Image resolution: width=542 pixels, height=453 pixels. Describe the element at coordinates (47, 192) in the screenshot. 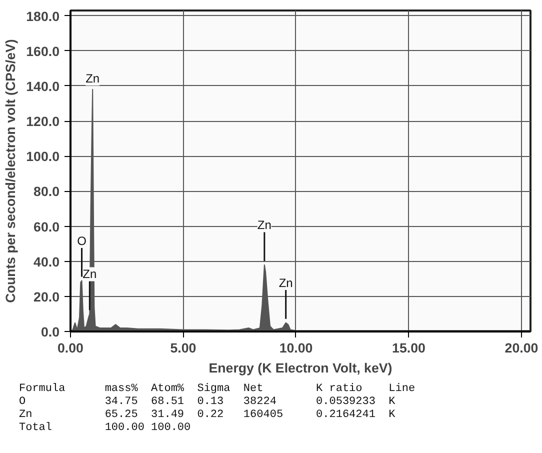

I see `y-tick-label: 80.0` at that location.